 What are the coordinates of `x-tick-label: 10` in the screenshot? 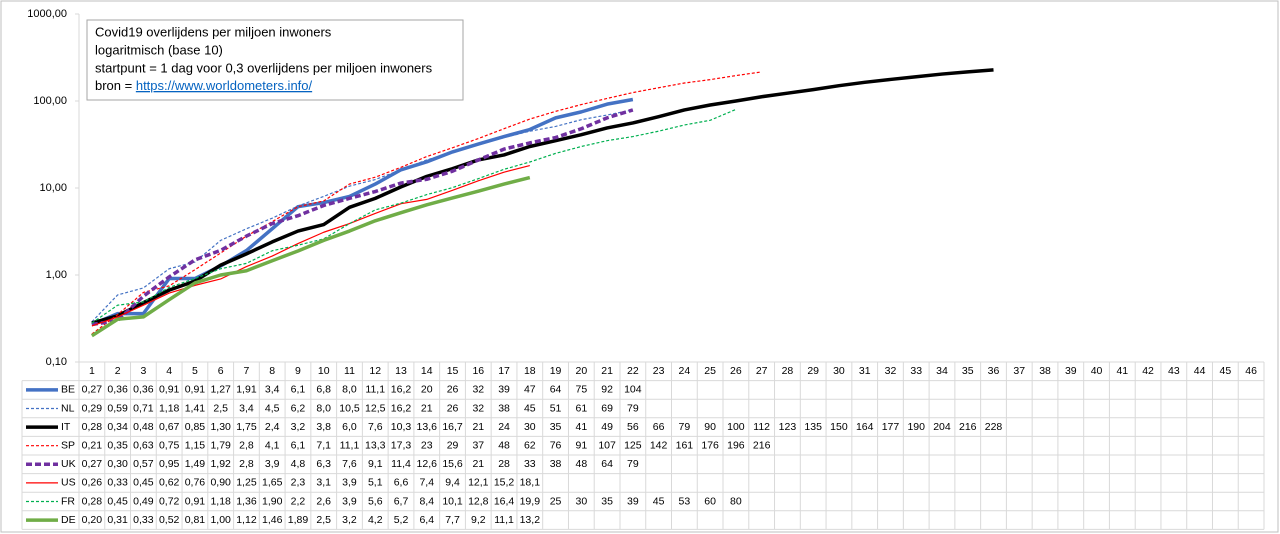 It's located at (324, 371).